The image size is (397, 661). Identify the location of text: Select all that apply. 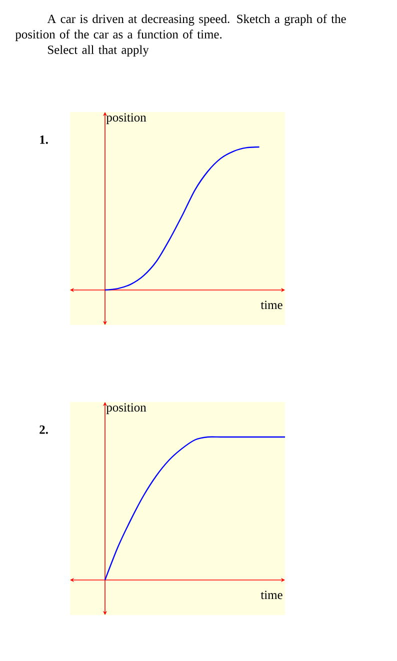
(98, 51).